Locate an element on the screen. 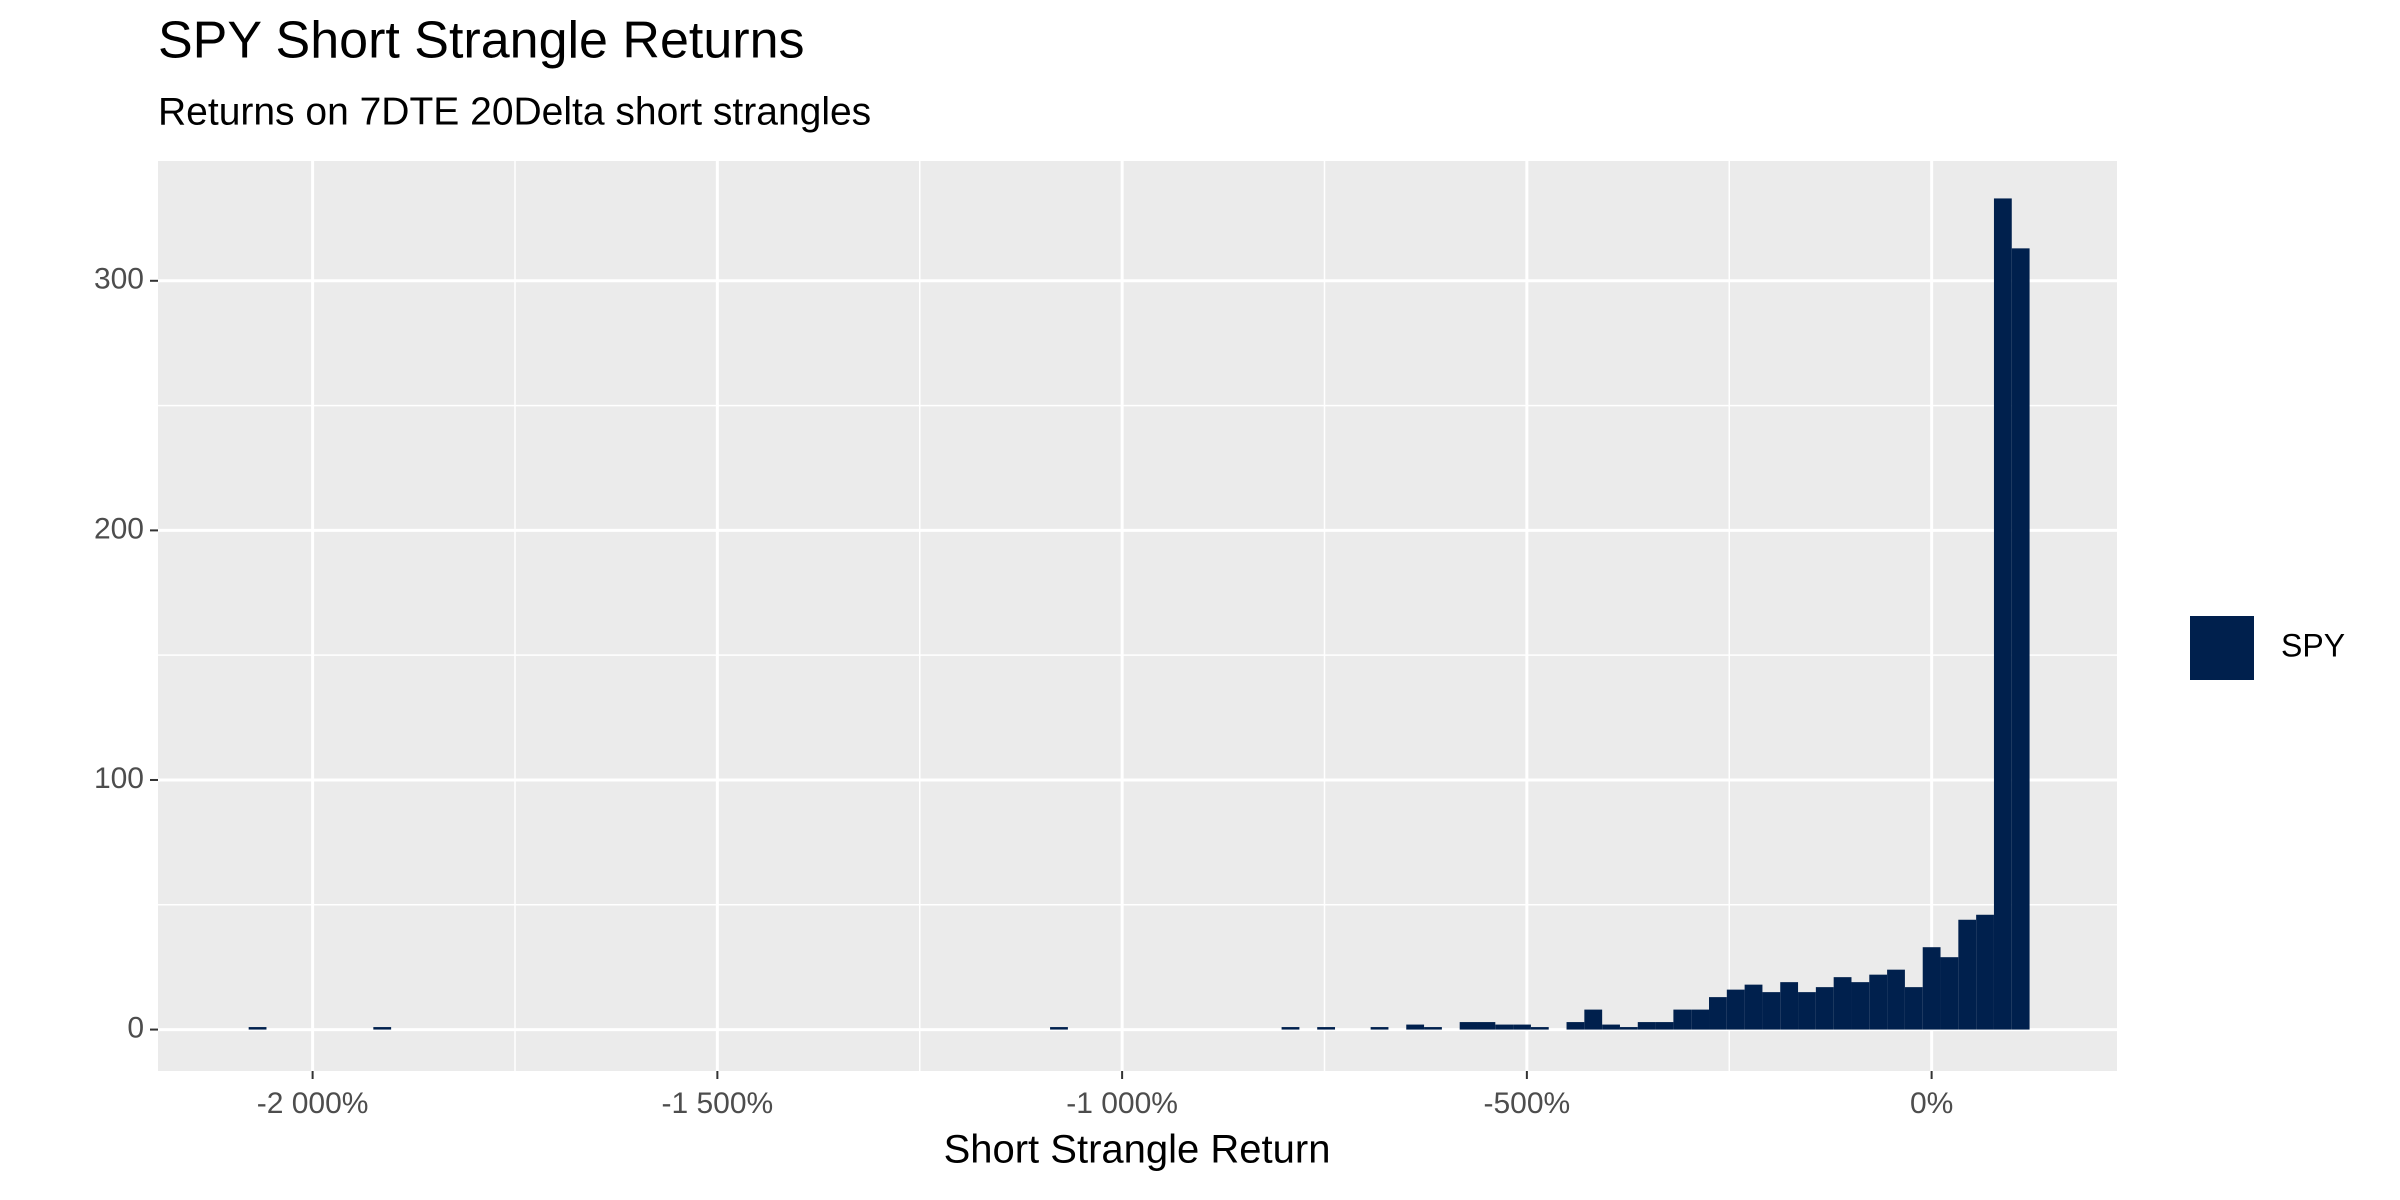  x-tick-label: 0% is located at coordinates (1931, 1103).